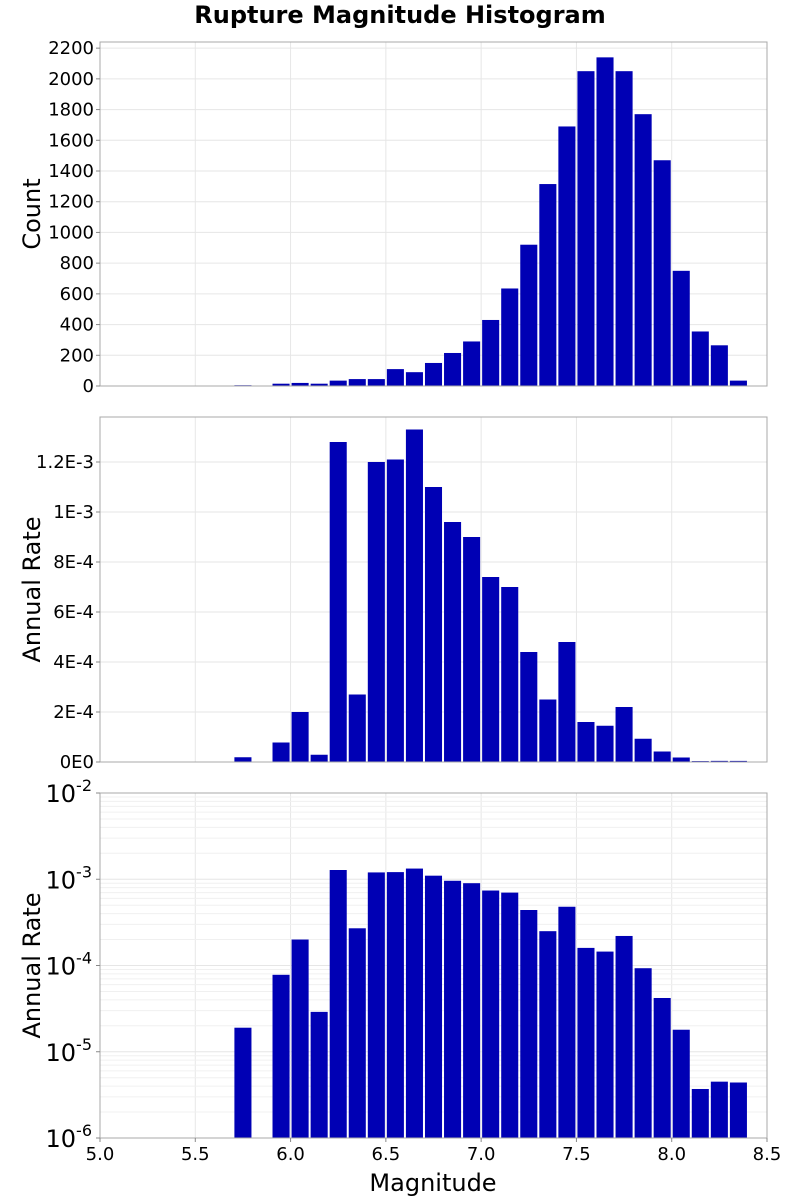 The image size is (800, 1200). I want to click on x-tick-label: 5.5, so click(195, 1154).